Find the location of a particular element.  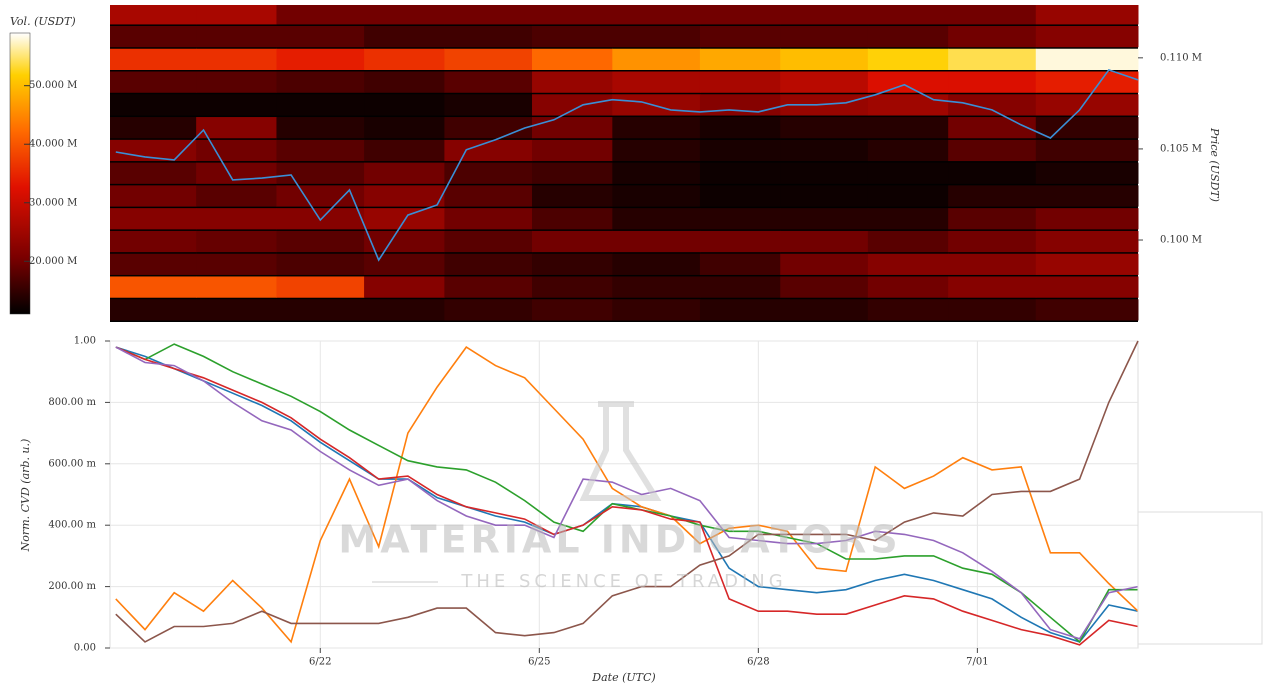

price-axis-title: Price (USDT) is located at coordinates (1214, 164).